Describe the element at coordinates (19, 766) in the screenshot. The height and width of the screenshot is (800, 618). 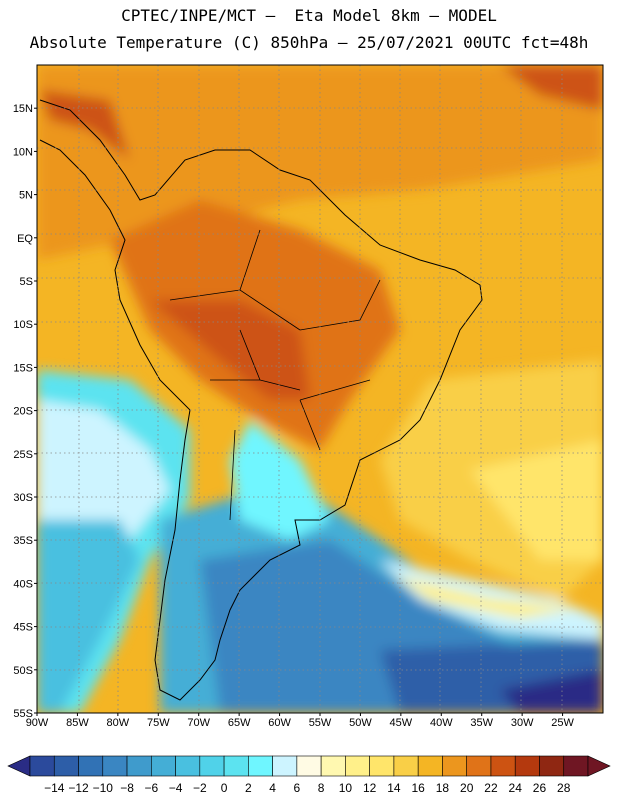
I see `colorbar-low-arrow` at that location.